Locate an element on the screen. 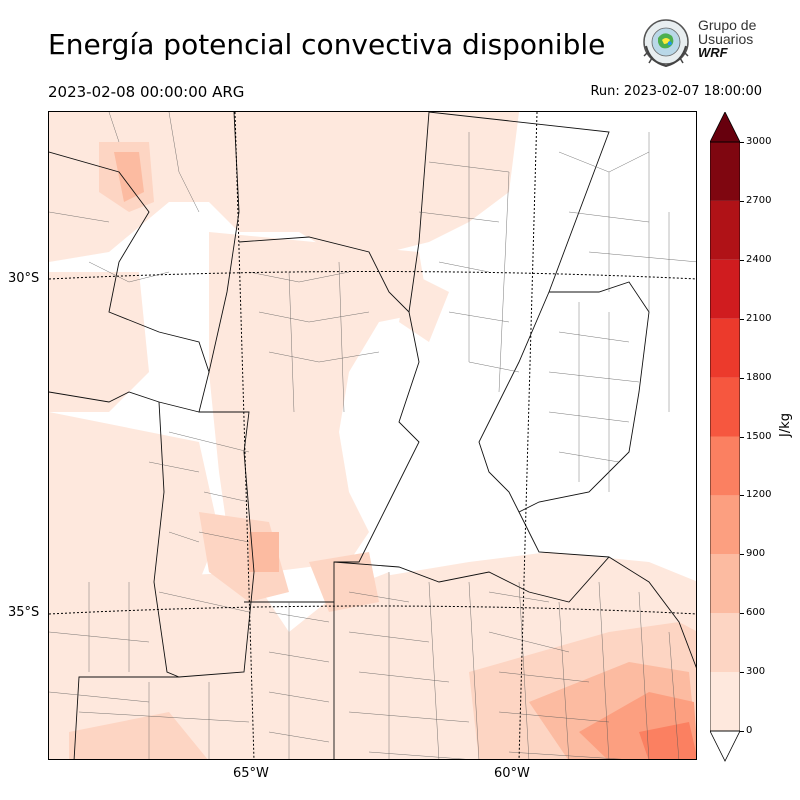 The width and height of the screenshot is (800, 800). lat-label-30s: 30°S is located at coordinates (24, 278).